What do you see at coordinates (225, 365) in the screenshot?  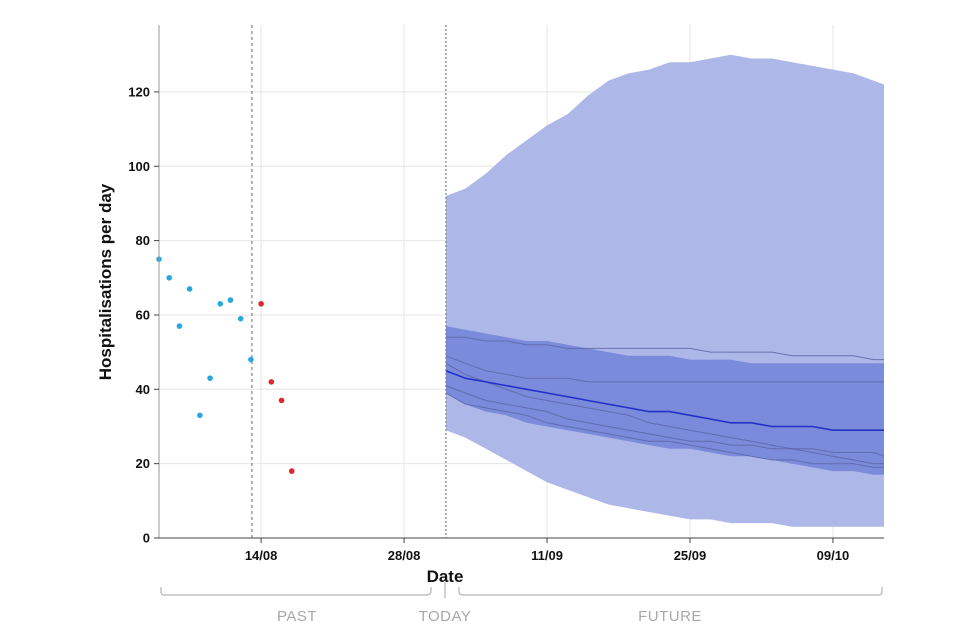 I see `observed-points` at bounding box center [225, 365].